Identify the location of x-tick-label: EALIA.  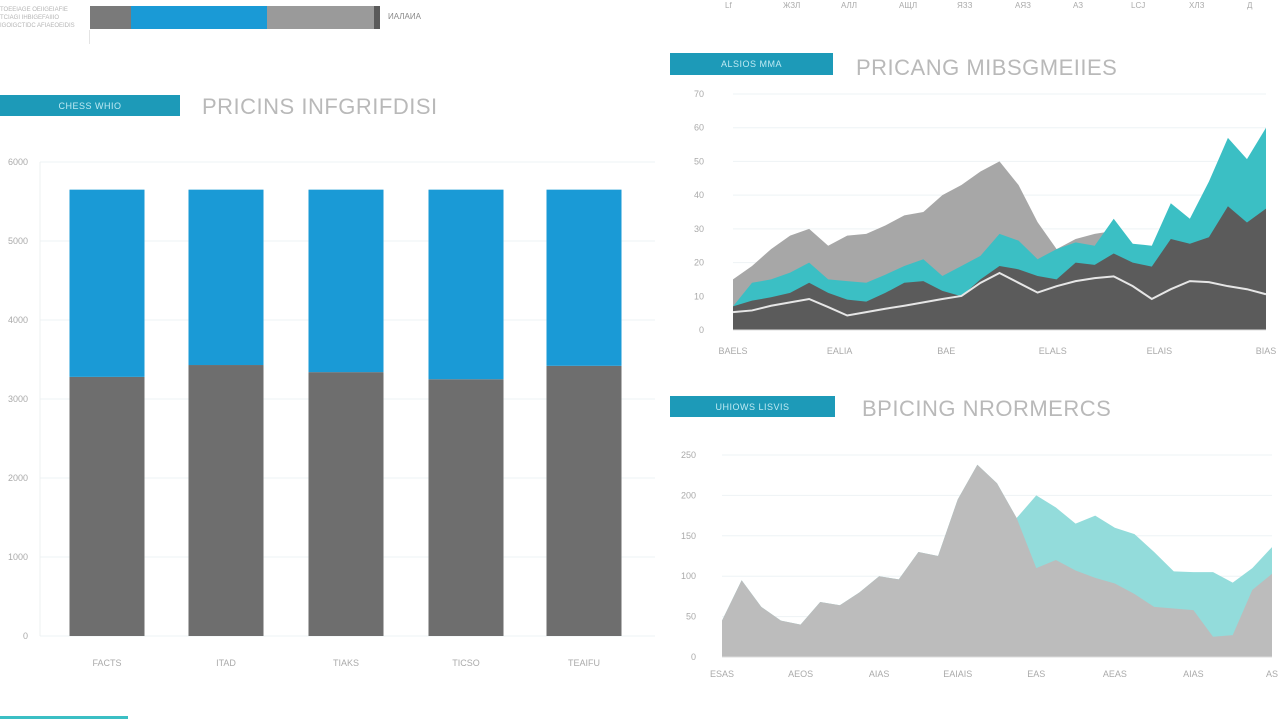
(840, 351).